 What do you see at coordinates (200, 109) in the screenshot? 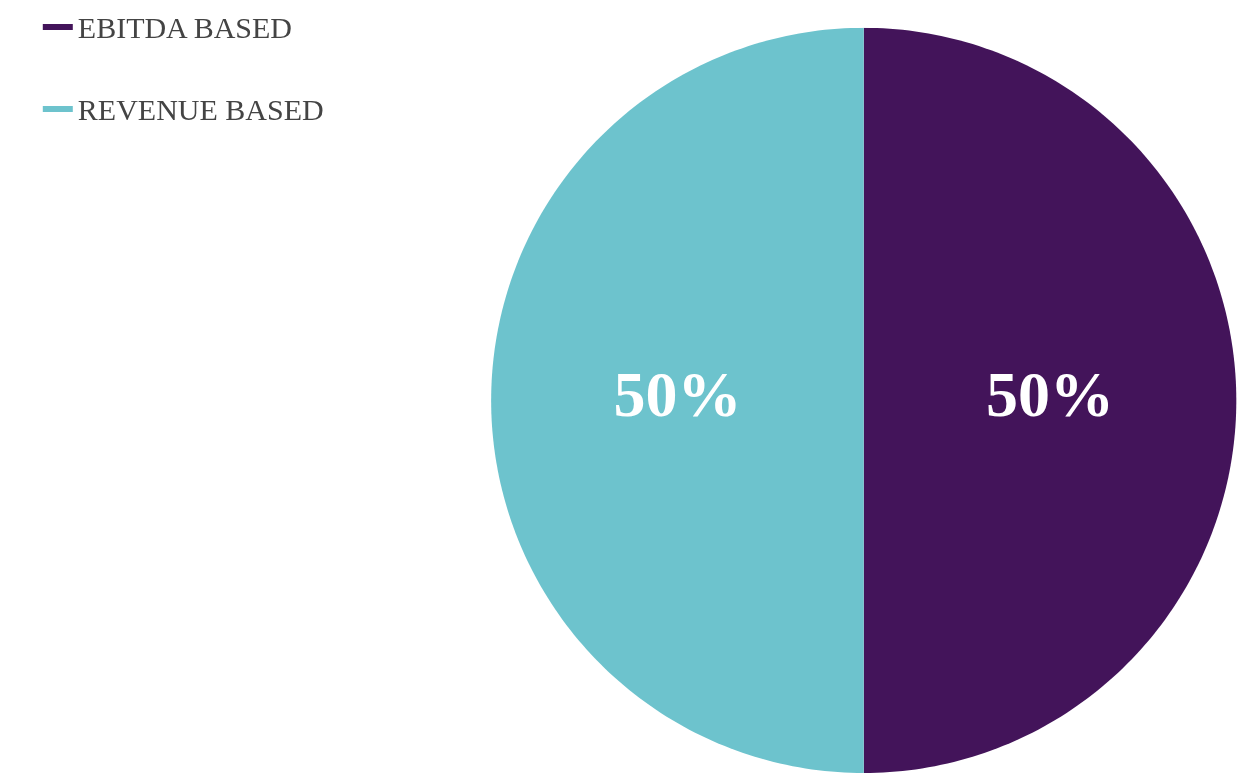
I see `legend-label: REVENUE BASED` at bounding box center [200, 109].